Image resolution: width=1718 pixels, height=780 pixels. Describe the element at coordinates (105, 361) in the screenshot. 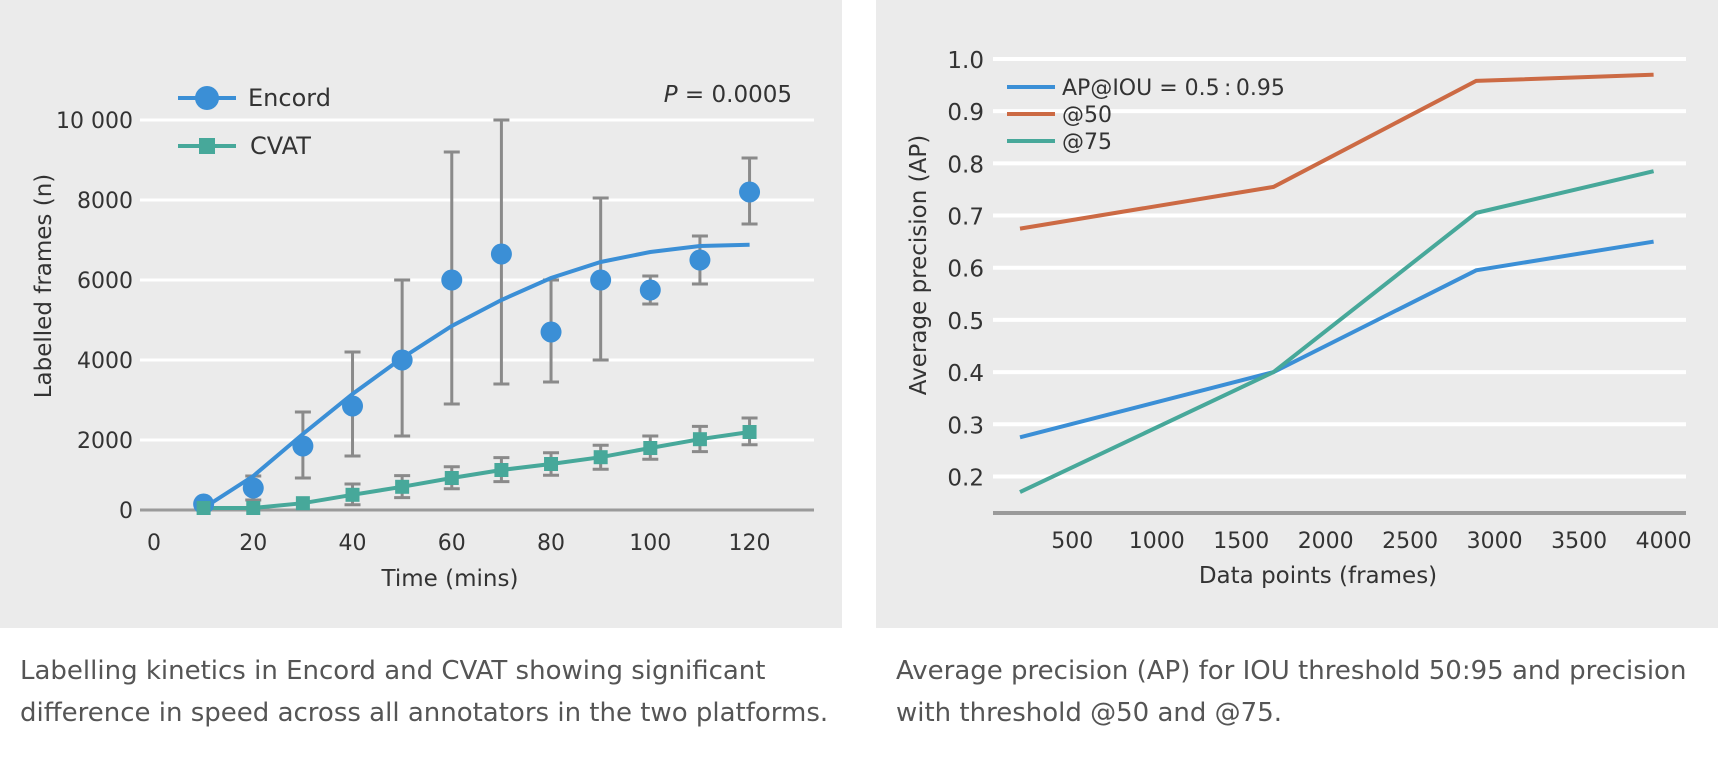

I see `y-tick-label: 4000` at that location.